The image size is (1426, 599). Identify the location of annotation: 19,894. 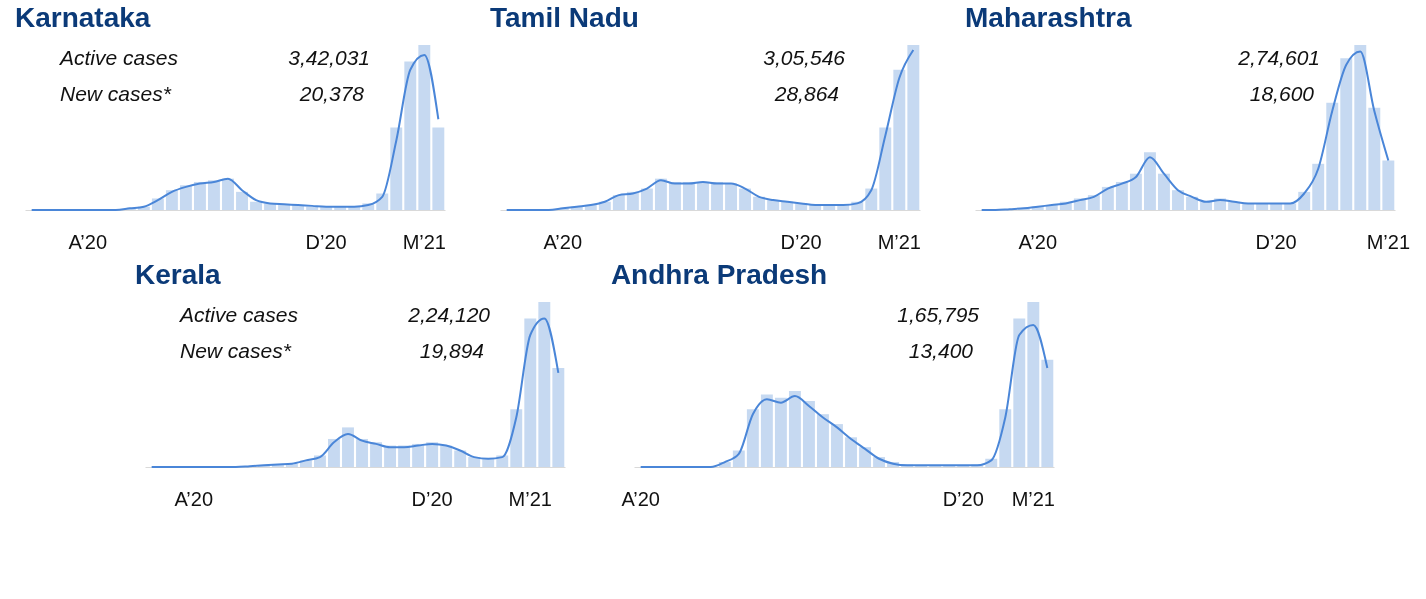
(451, 350).